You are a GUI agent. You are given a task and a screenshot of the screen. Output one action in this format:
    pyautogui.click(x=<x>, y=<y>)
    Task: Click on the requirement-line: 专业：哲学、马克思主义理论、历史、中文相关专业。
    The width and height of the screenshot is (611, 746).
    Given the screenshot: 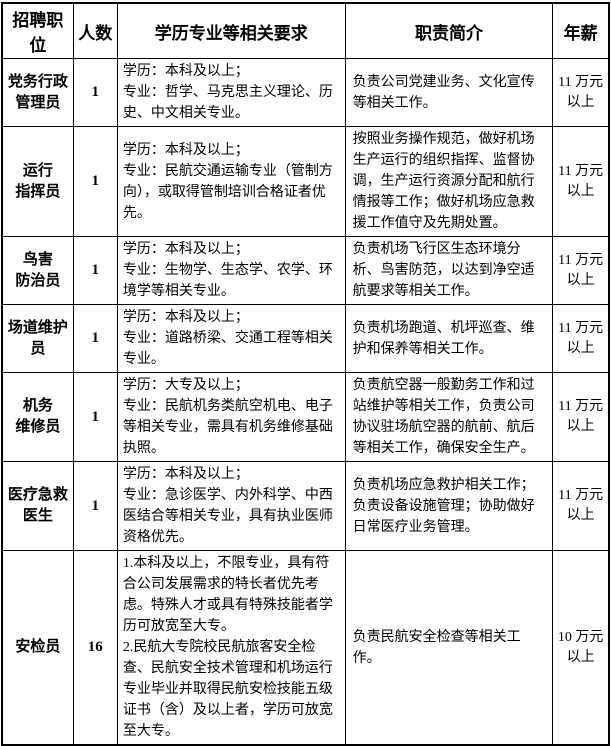 What is the action you would take?
    pyautogui.click(x=227, y=103)
    